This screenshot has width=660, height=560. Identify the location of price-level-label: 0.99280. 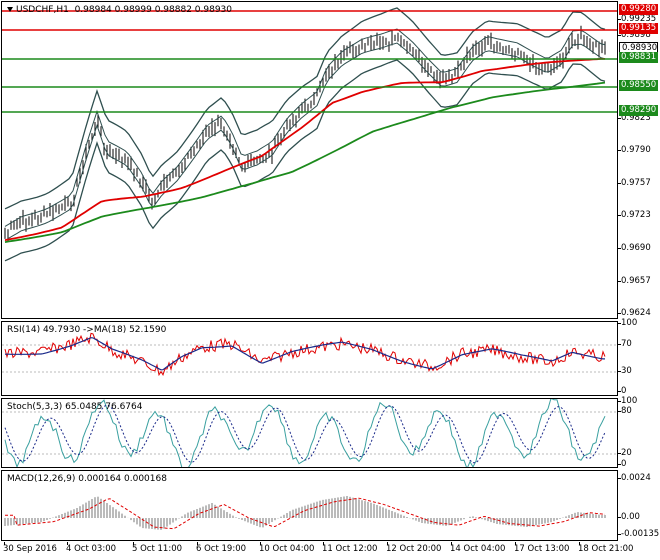
(638, 9).